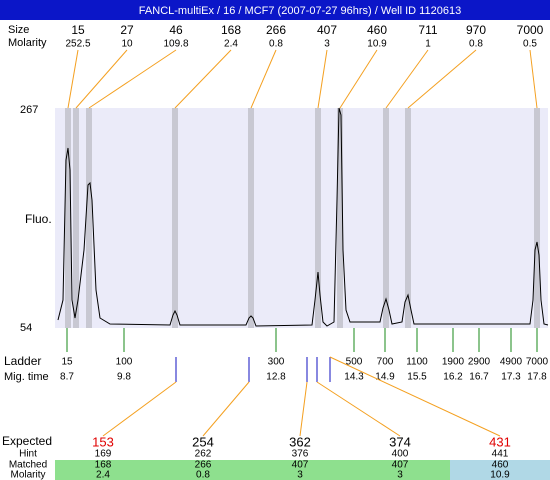 The height and width of the screenshot is (480, 550). I want to click on ladder-size: 15, so click(67, 362).